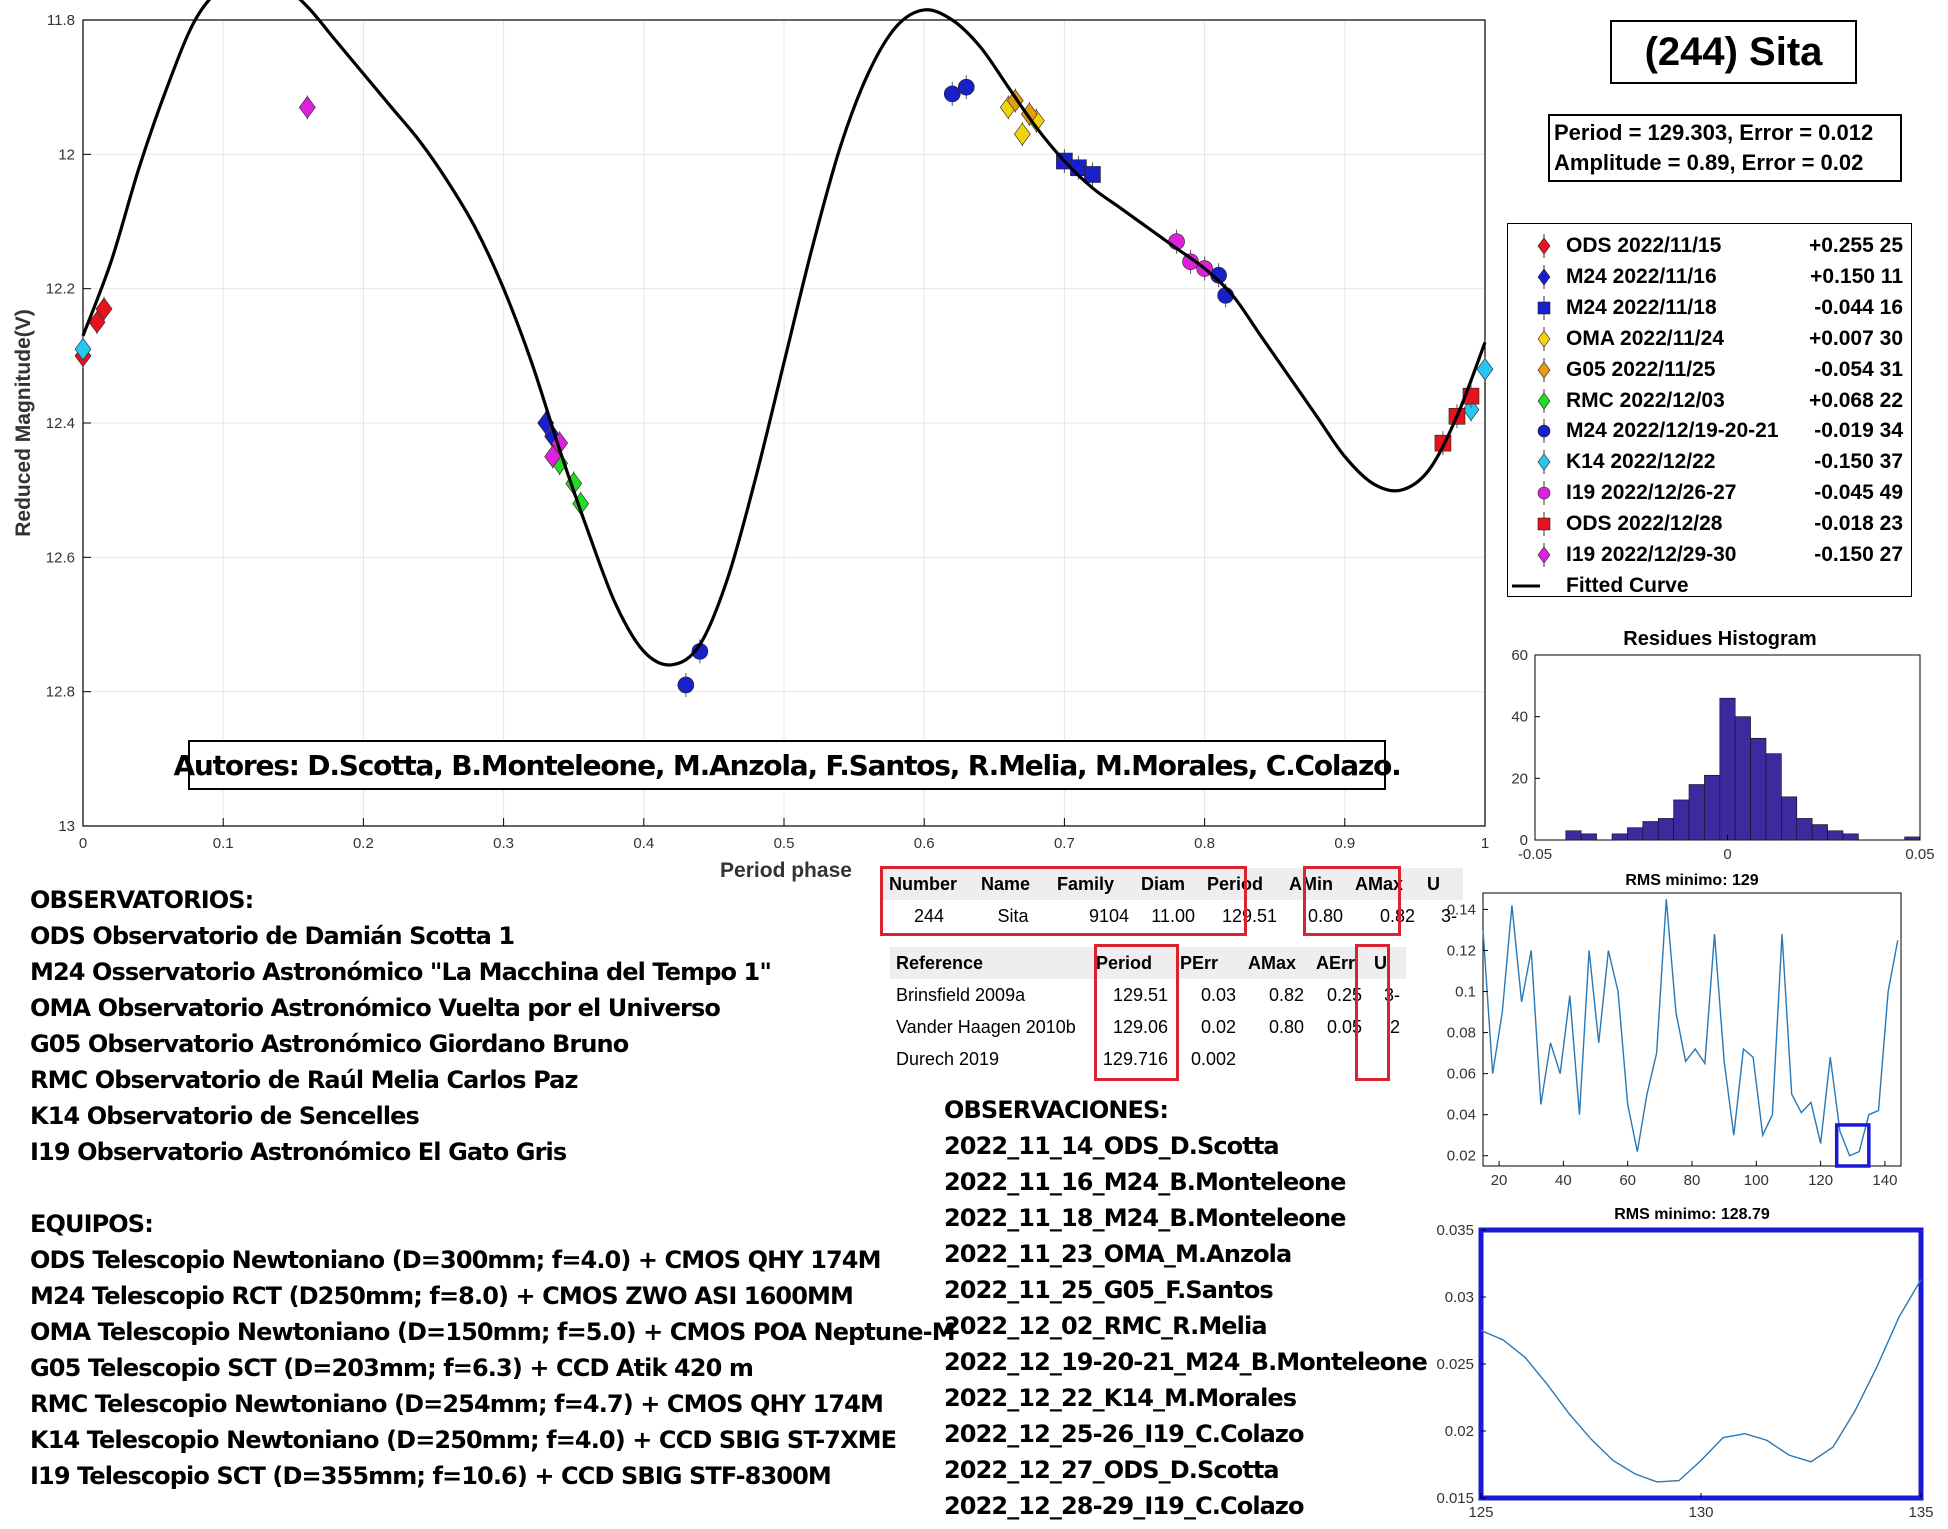 The height and width of the screenshot is (1529, 1948). I want to click on y-tick-label: 12.6, so click(60, 557).